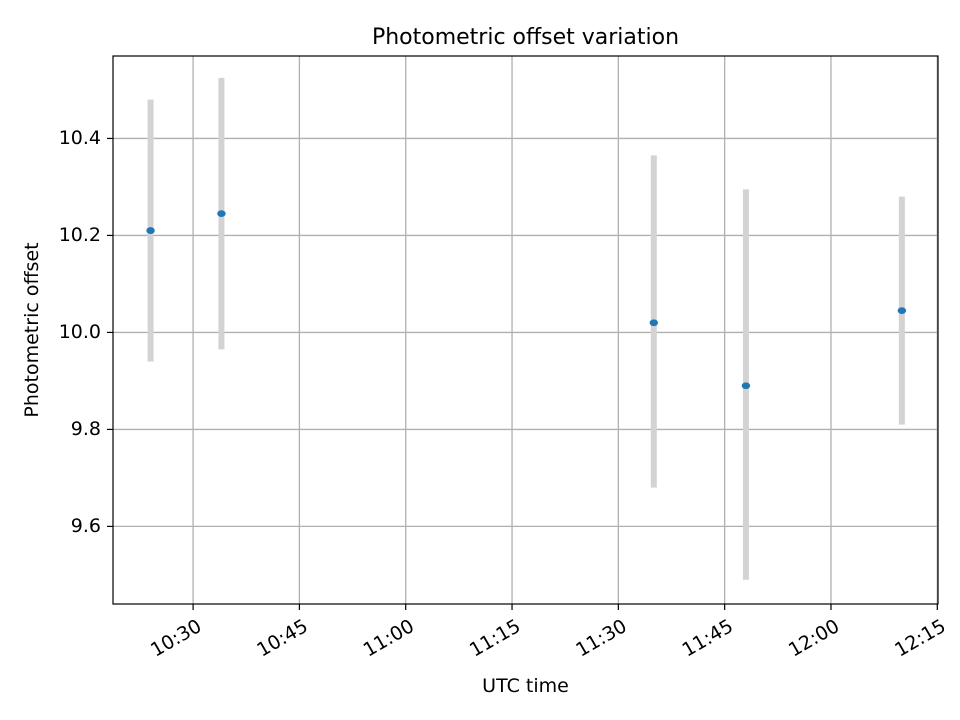 The width and height of the screenshot is (960, 720). What do you see at coordinates (80, 235) in the screenshot?
I see `y-tick-label: 10.2` at bounding box center [80, 235].